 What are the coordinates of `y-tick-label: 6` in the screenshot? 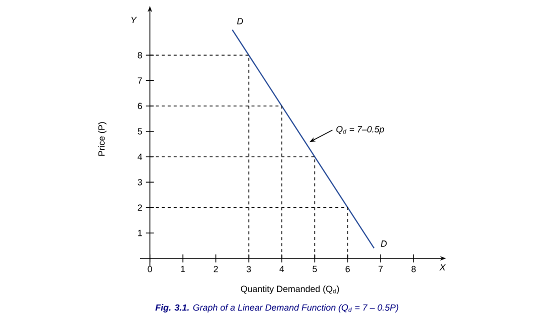 It's located at (140, 106).